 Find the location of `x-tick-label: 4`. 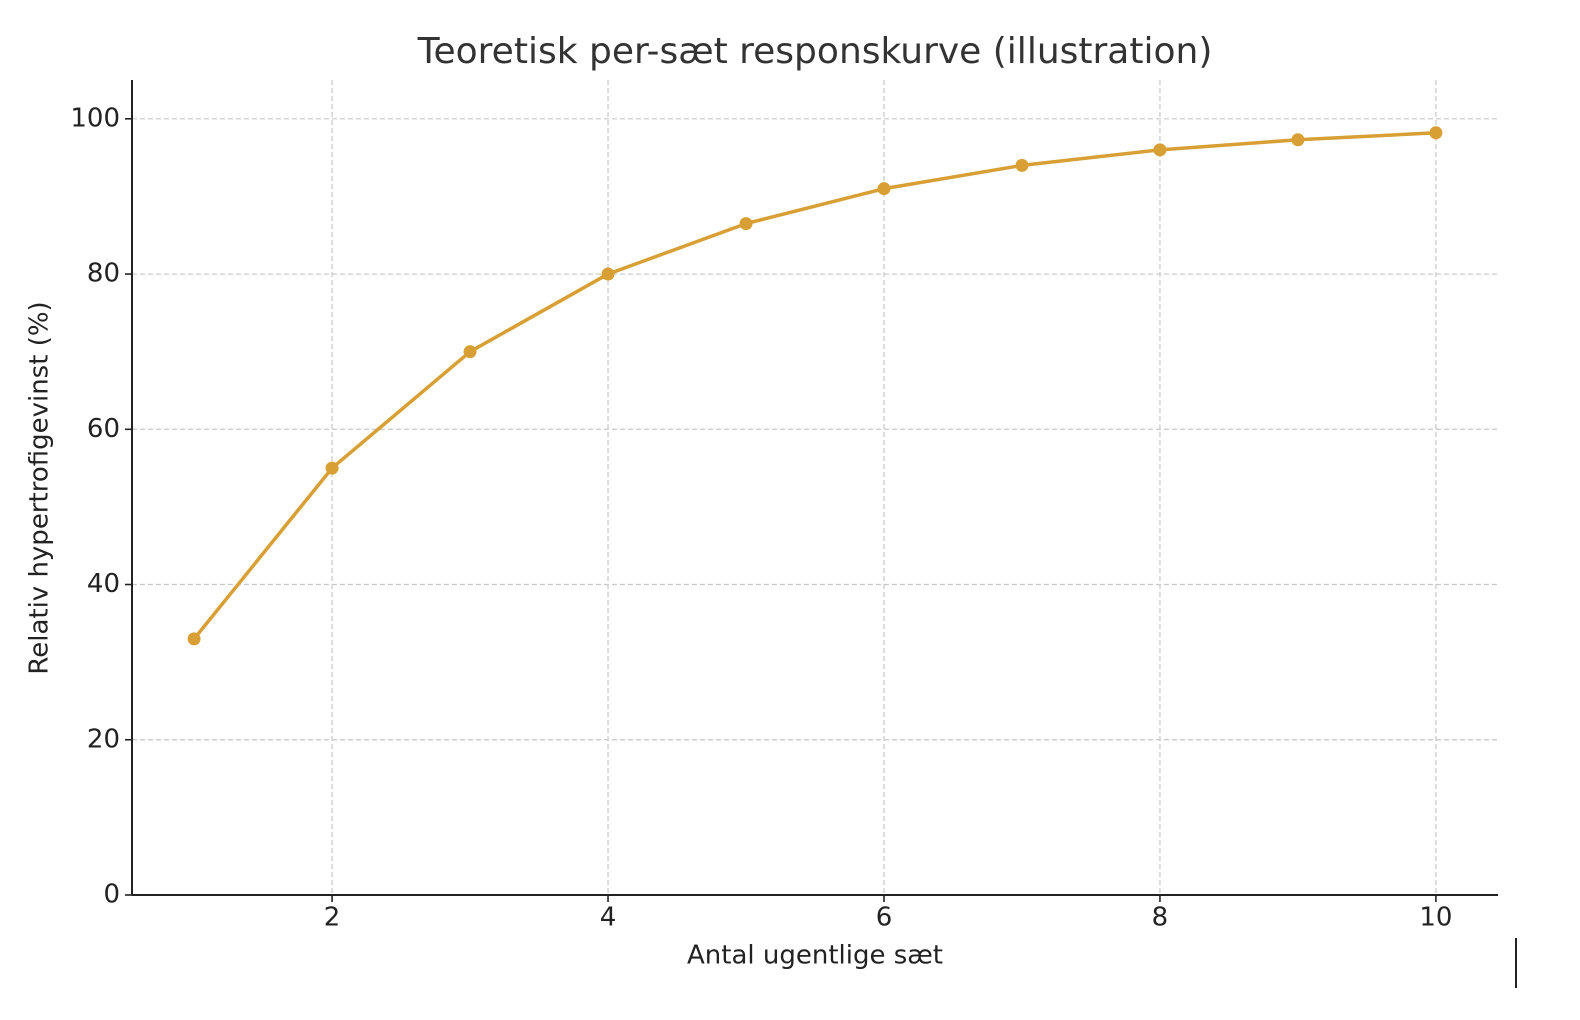

x-tick-label: 4 is located at coordinates (608, 918).